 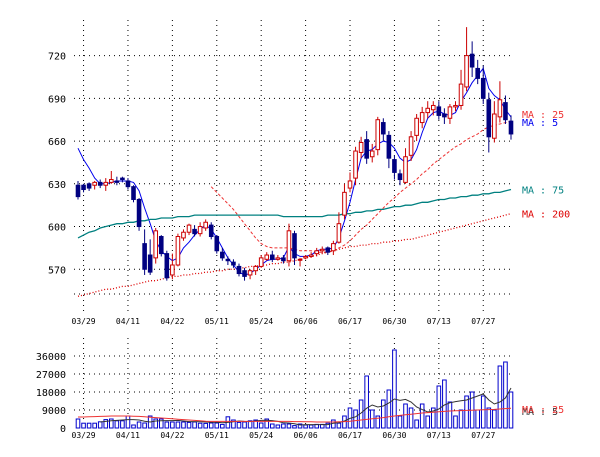 I want to click on volume-tick-label: 0, so click(x=63, y=429).